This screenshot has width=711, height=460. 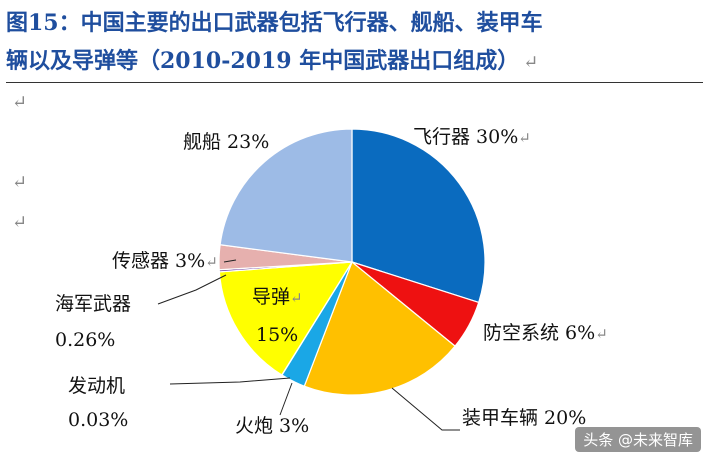 What do you see at coordinates (638, 439) in the screenshot?
I see `watermark: 头条 @未来智库` at bounding box center [638, 439].